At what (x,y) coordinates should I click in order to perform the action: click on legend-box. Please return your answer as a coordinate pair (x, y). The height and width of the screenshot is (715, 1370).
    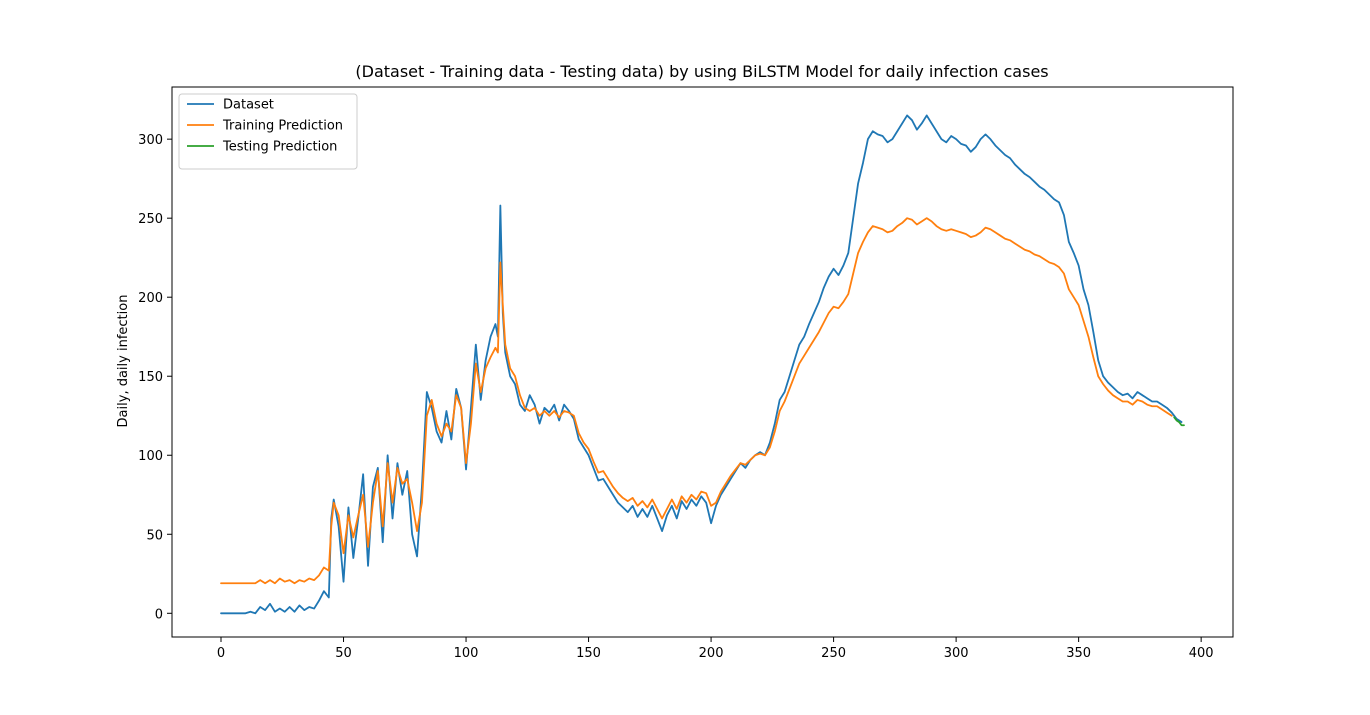
    Looking at the image, I should click on (268, 131).